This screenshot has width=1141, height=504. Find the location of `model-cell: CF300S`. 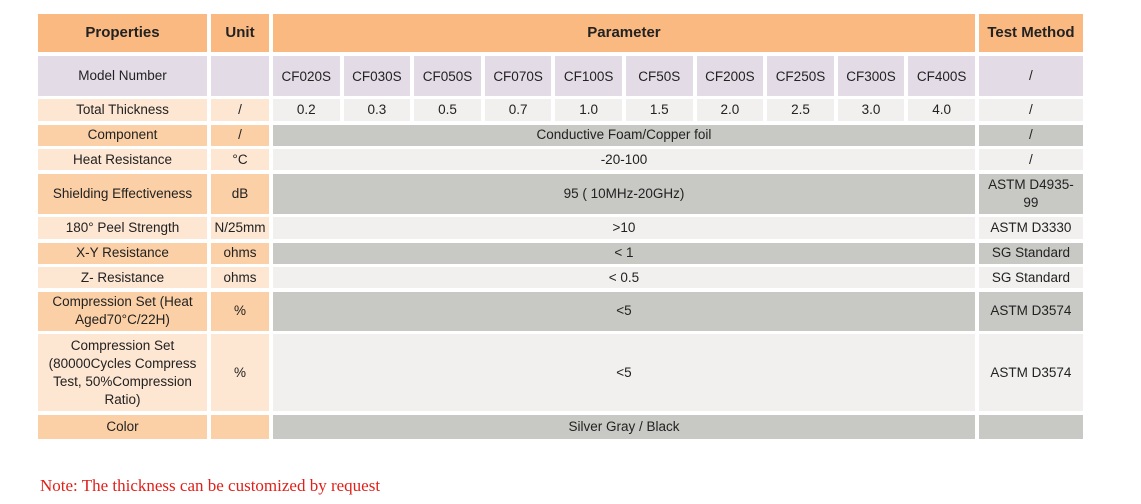

model-cell: CF300S is located at coordinates (871, 75).